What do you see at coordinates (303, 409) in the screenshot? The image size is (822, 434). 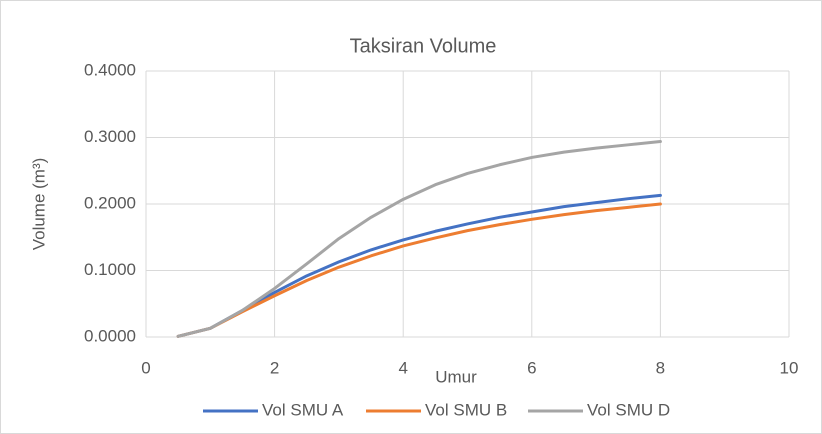 I see `legend-label: Vol SMU A` at bounding box center [303, 409].